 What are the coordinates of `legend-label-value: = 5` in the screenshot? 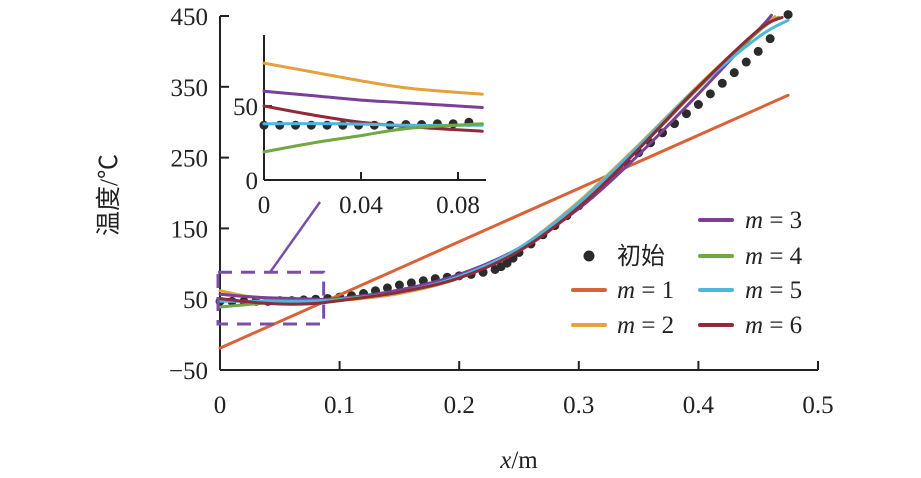 It's located at (782, 290).